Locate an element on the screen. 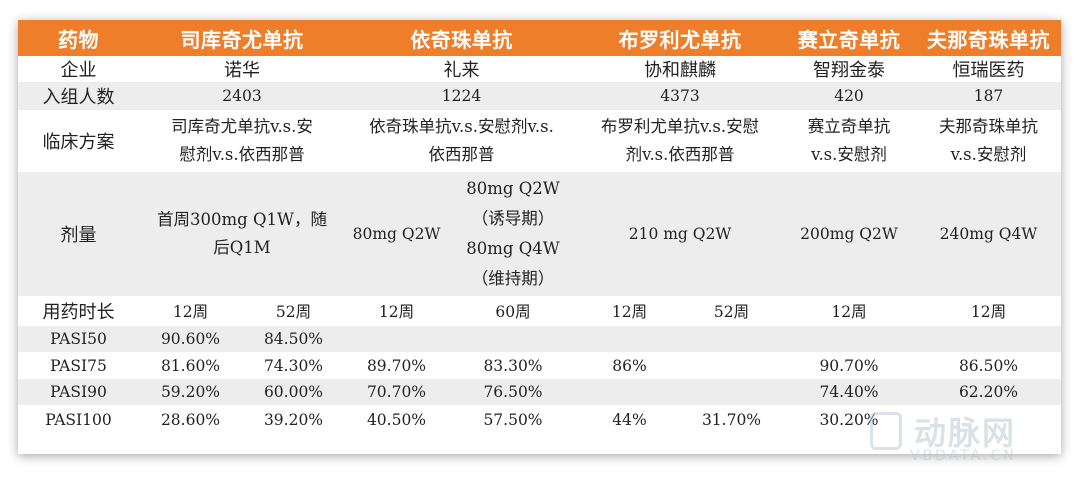  enrollment-cell: 1224 is located at coordinates (461, 96).